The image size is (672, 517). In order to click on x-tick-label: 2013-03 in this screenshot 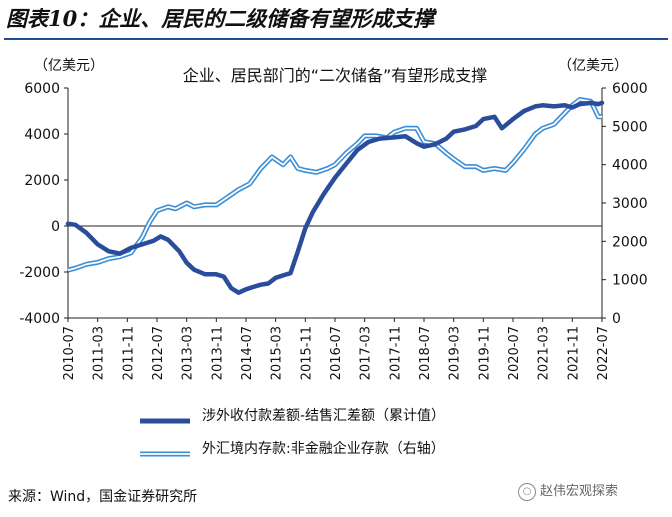, I will do `click(188, 353)`.